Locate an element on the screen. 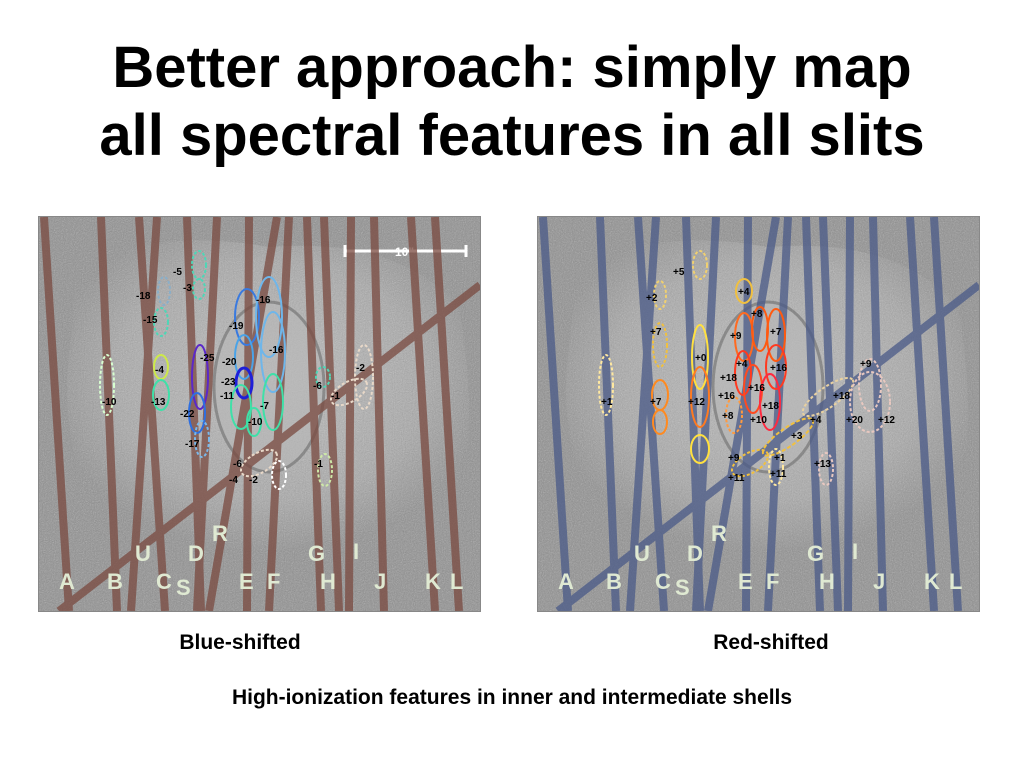 Image resolution: width=1024 pixels, height=768 pixels. slit-letter-f: F is located at coordinates (273, 581).